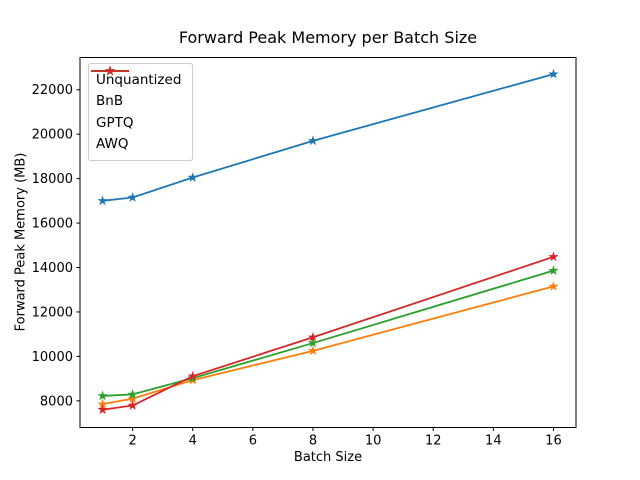 This screenshot has height=480, width=640. What do you see at coordinates (110, 101) in the screenshot?
I see `legend-label: BnB` at bounding box center [110, 101].